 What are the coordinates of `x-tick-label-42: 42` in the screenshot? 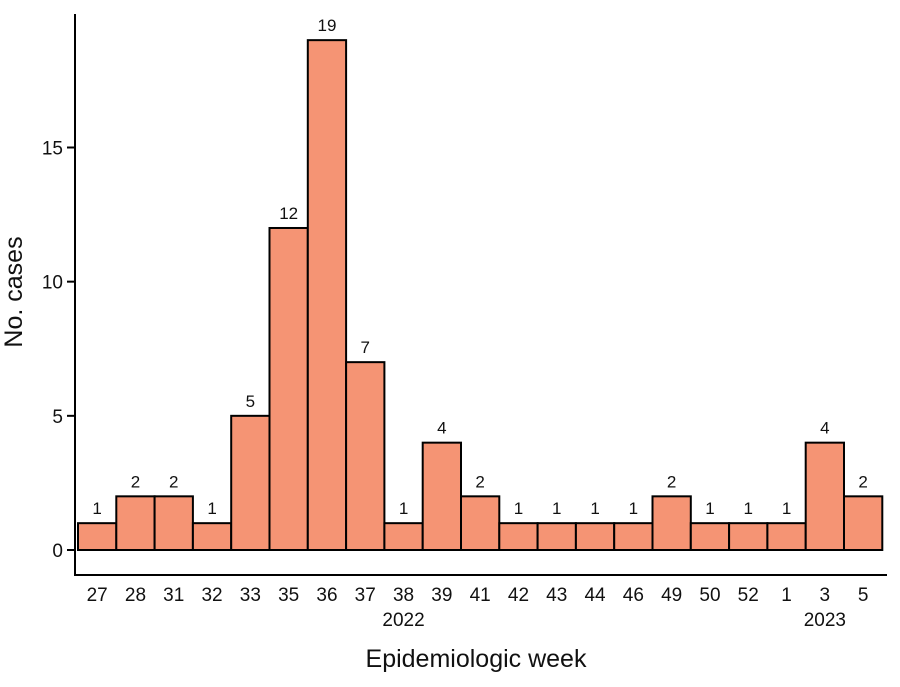 It's located at (518, 595).